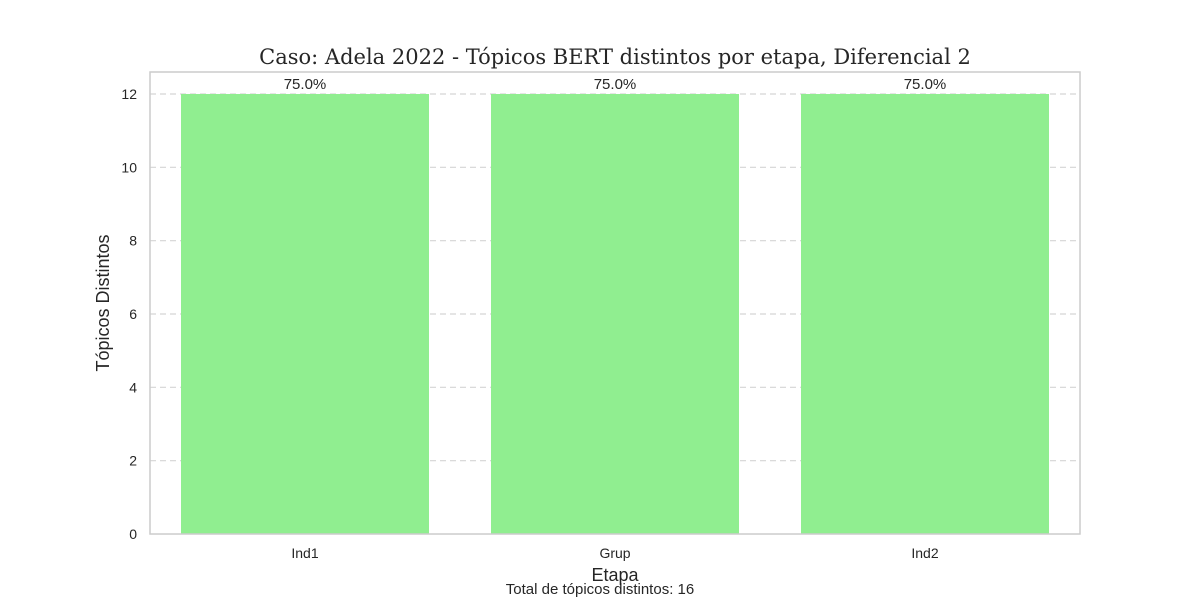 Image resolution: width=1200 pixels, height=605 pixels. What do you see at coordinates (600, 589) in the screenshot?
I see `total-topics-footnote: Total de tópicos distintos: 16` at bounding box center [600, 589].